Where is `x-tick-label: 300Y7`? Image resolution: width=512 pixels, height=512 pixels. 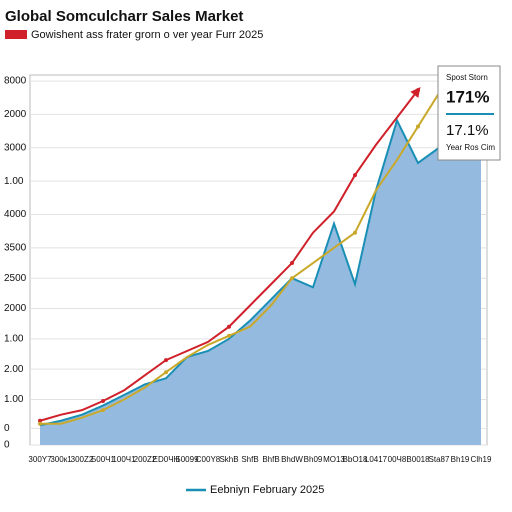
x-tick-label: 300Y7 is located at coordinates (40, 459).